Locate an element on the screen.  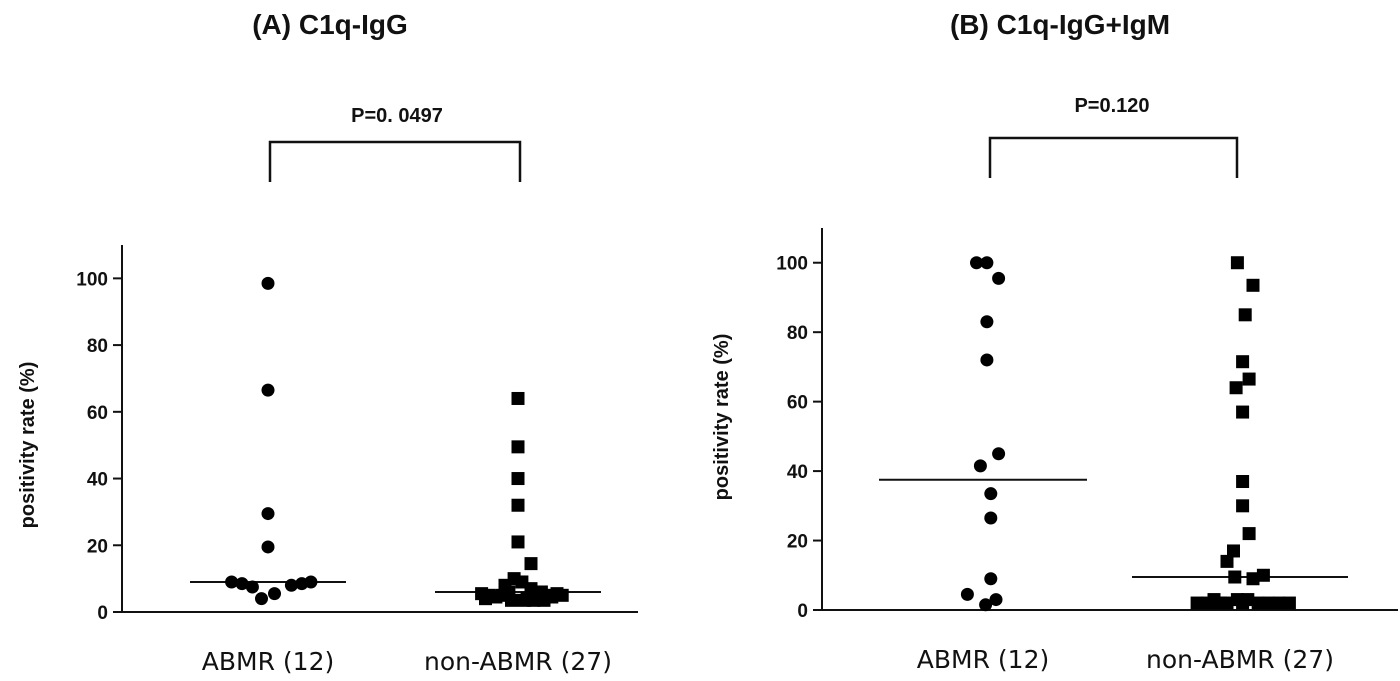
panel-a-y-tick-label: 20 is located at coordinates (97, 546).